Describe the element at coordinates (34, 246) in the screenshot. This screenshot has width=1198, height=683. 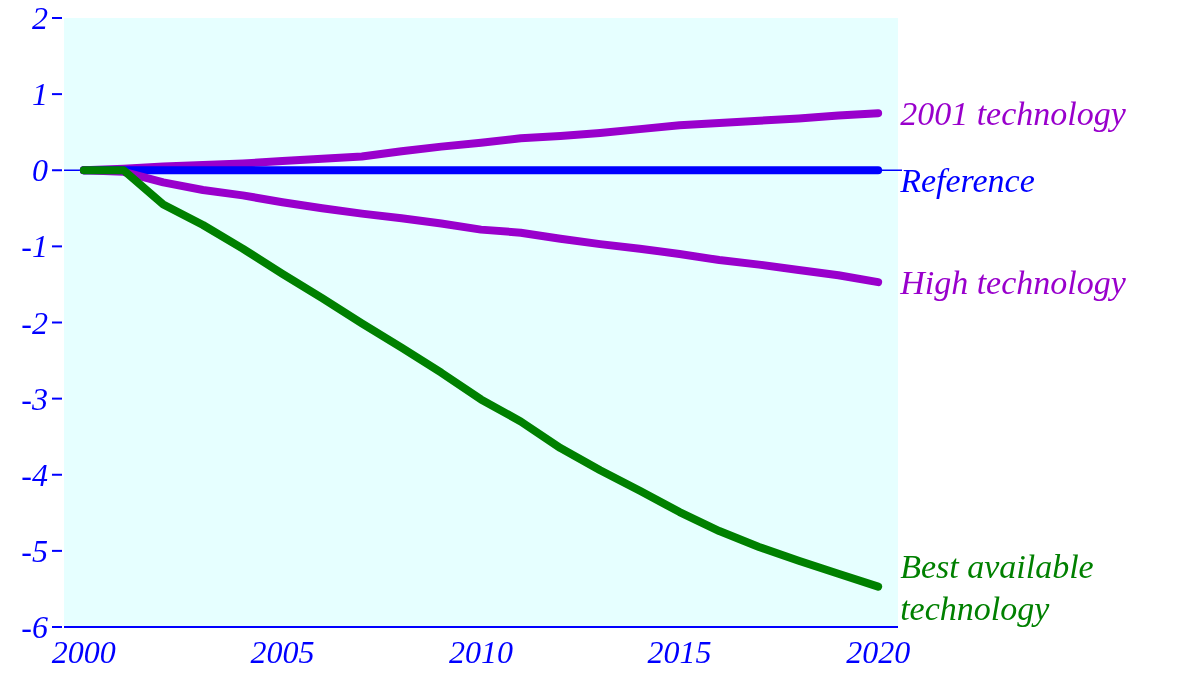
I see `y-tick-label: -1` at that location.